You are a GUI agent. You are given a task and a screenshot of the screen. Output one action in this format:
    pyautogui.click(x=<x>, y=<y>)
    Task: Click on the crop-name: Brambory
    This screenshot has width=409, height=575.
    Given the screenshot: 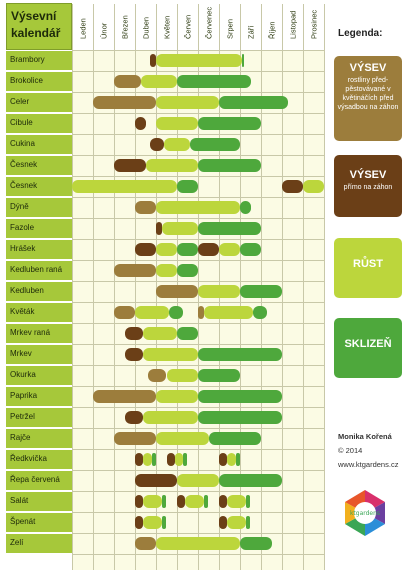 What is the action you would take?
    pyautogui.click(x=27, y=59)
    